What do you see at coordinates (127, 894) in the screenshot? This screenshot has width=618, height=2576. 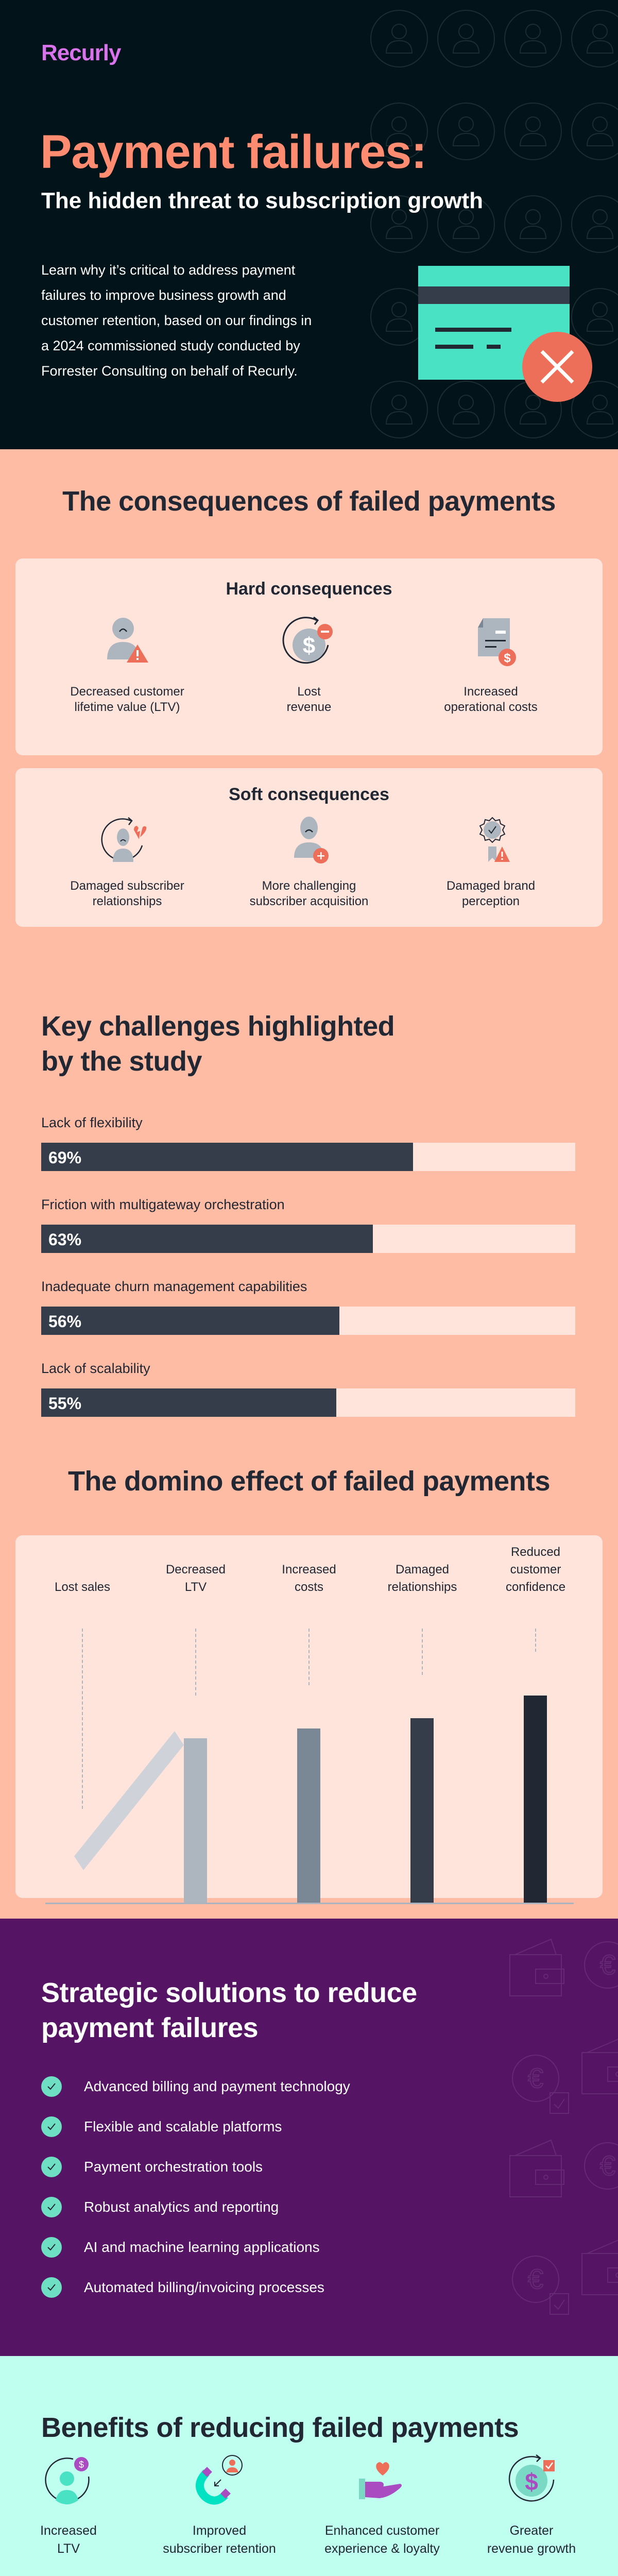 I see `consequence-label: Damaged subscriber relationships` at bounding box center [127, 894].